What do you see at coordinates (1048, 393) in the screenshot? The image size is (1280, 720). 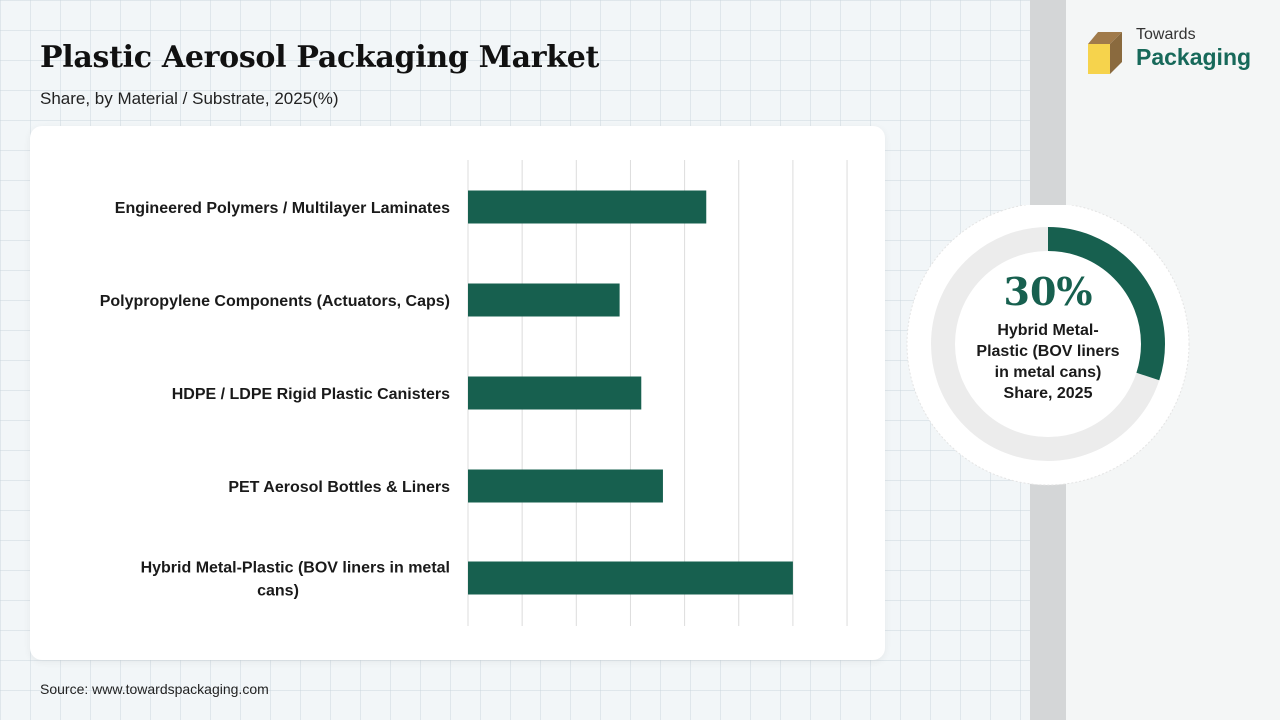 I see `donut-caption-line: Share, 2025` at bounding box center [1048, 393].